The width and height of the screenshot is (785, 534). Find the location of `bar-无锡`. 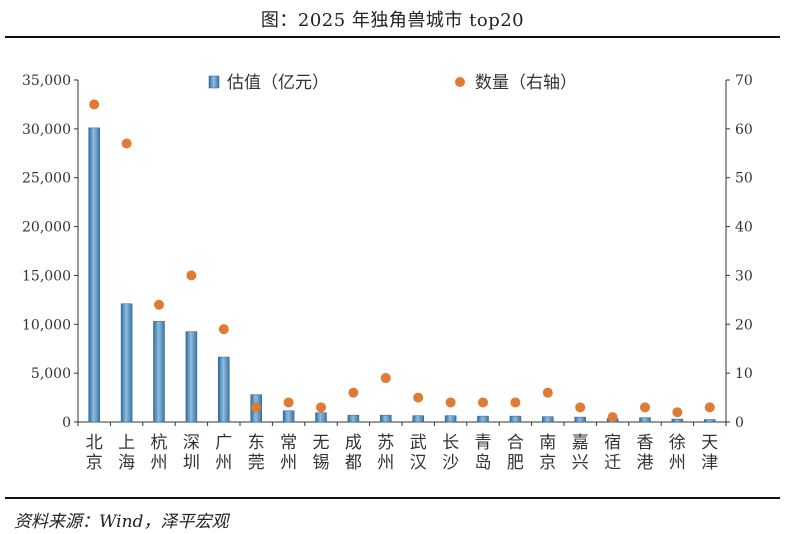

bar-无锡 is located at coordinates (321, 417).